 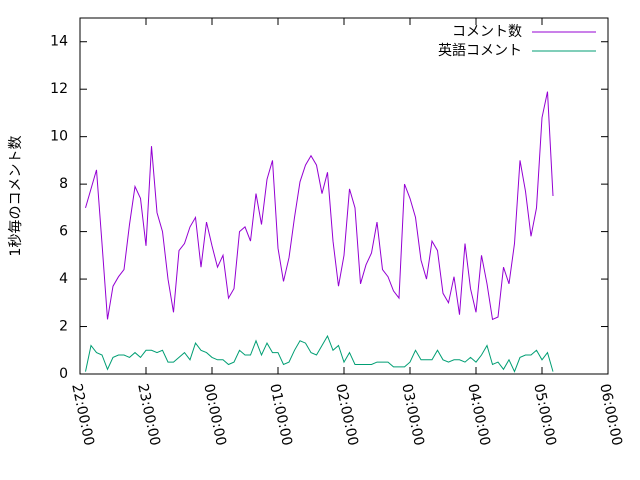 What do you see at coordinates (63, 232) in the screenshot?
I see `y-tick-label: 6` at bounding box center [63, 232].